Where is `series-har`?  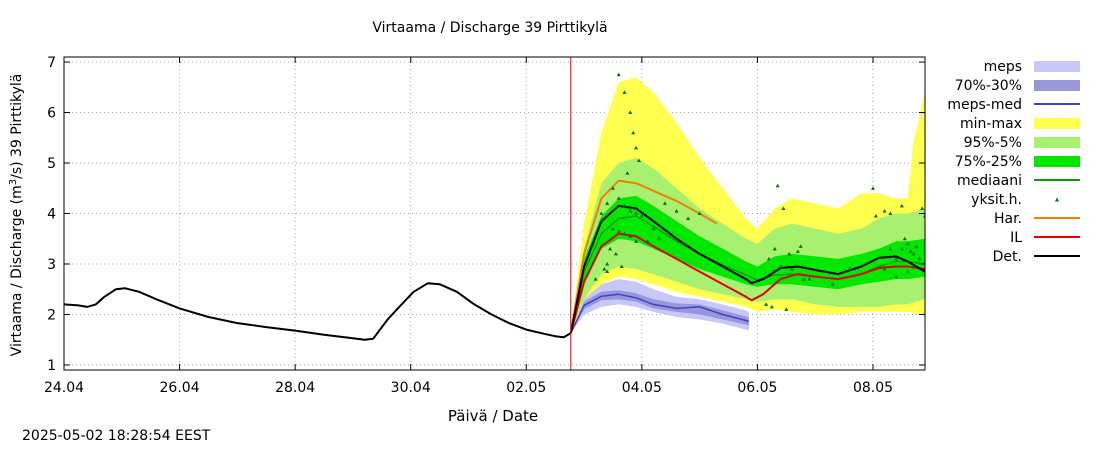 series-har is located at coordinates (643, 256).